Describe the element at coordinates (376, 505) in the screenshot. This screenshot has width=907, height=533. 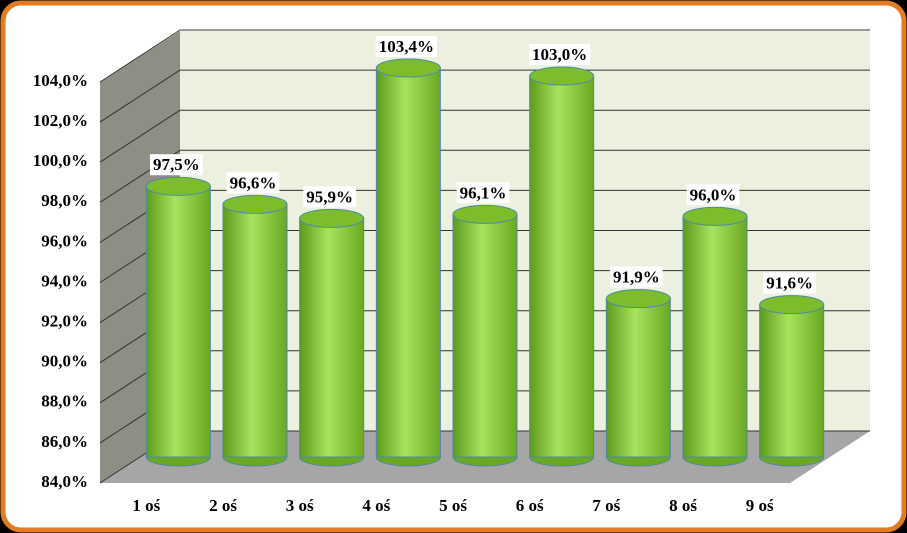
I see `x-tick-label: 4 oś` at that location.